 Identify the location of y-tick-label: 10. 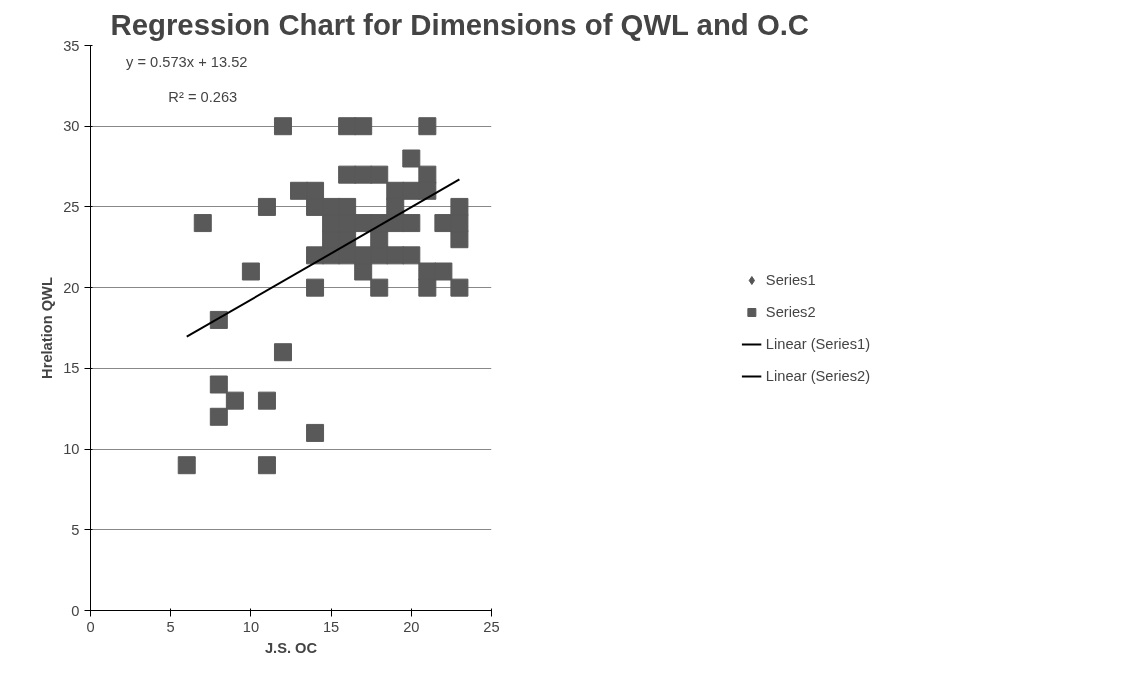
(71, 449).